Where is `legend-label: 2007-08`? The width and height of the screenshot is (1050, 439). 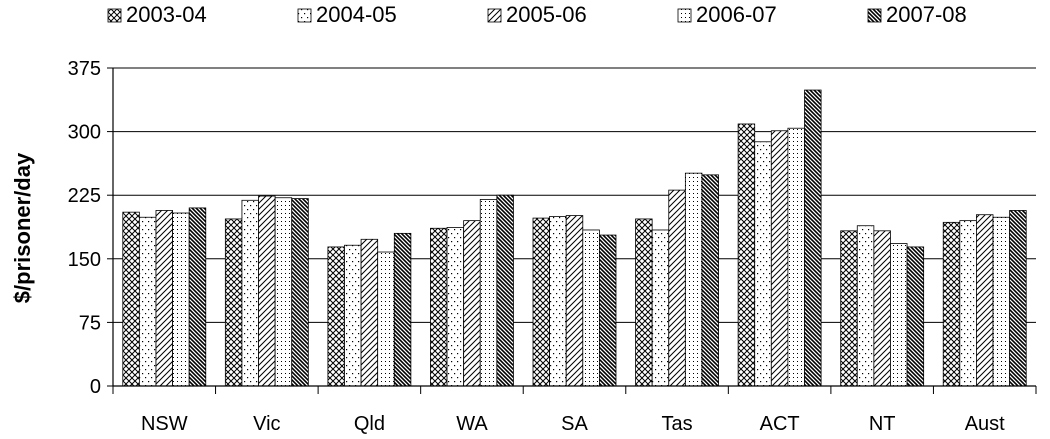
legend-label: 2007-08 is located at coordinates (926, 14).